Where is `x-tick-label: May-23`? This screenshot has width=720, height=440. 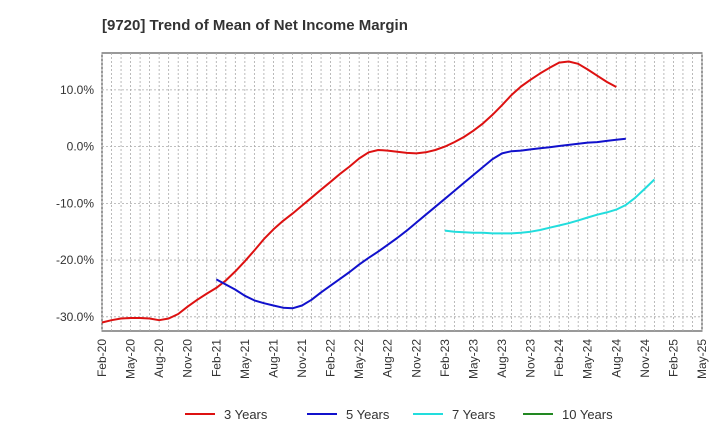 x-tick-label: May-23 is located at coordinates (473, 359).